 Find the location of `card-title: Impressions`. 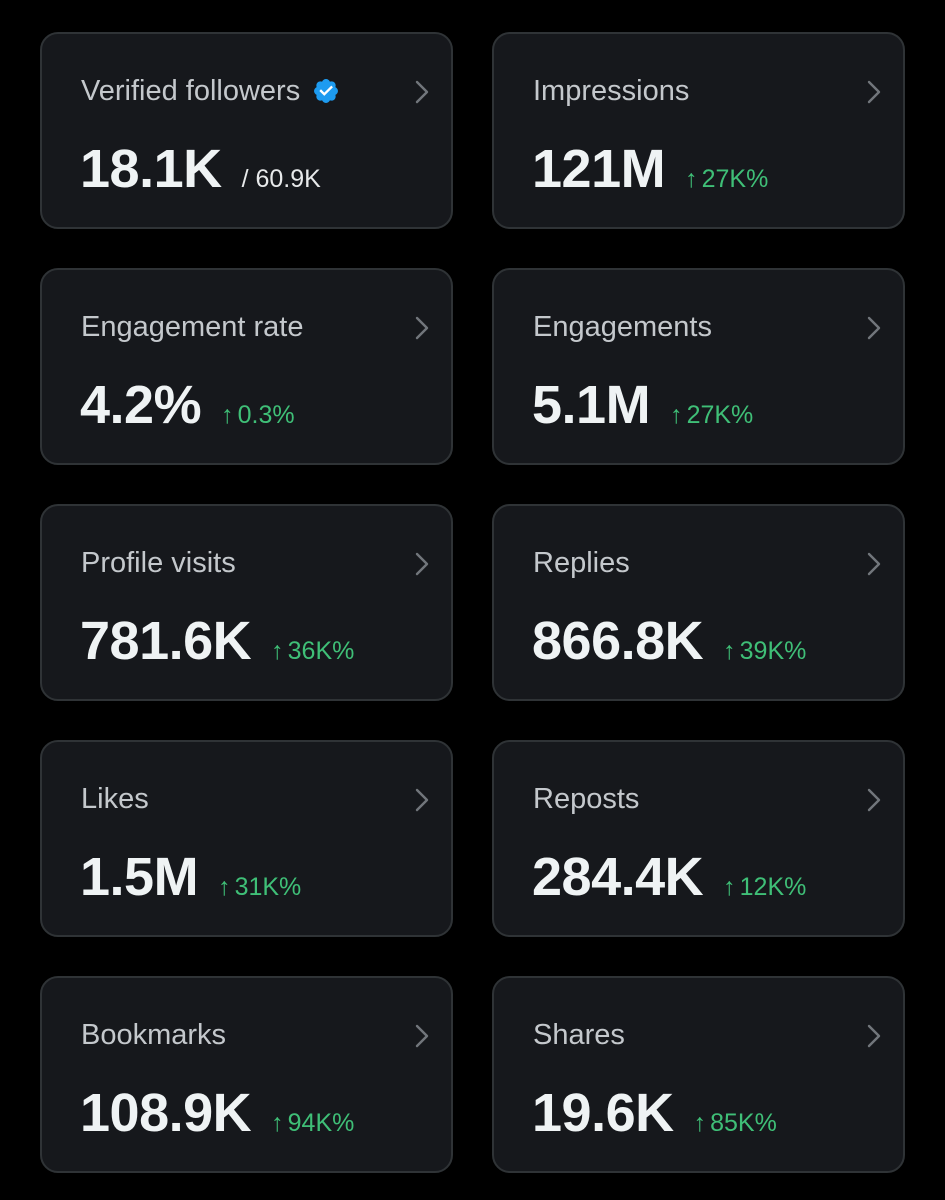

card-title: Impressions is located at coordinates (611, 91).